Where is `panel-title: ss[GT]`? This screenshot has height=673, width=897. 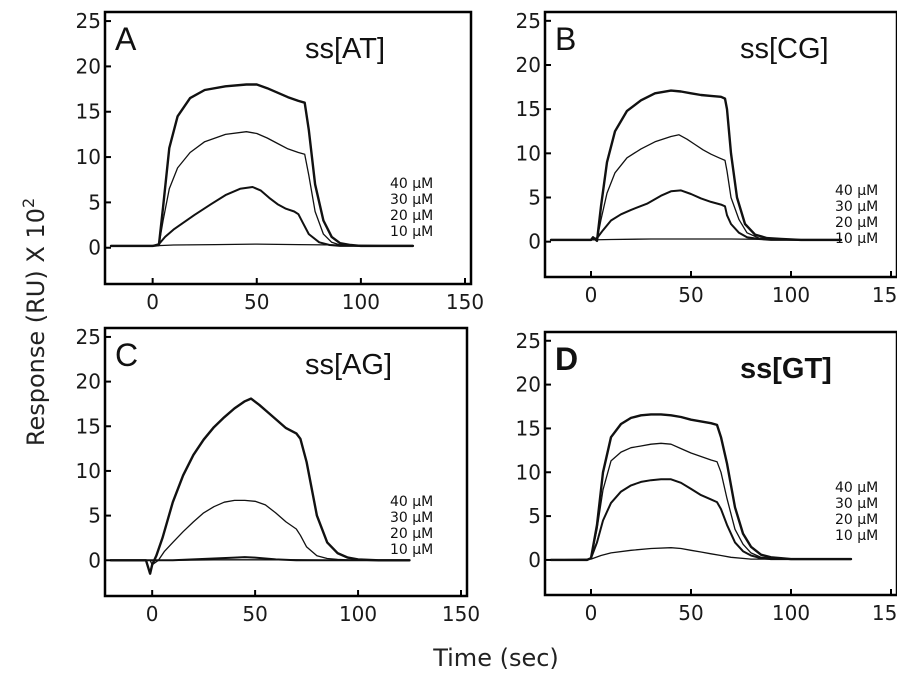
panel-title: ss[GT] is located at coordinates (786, 369).